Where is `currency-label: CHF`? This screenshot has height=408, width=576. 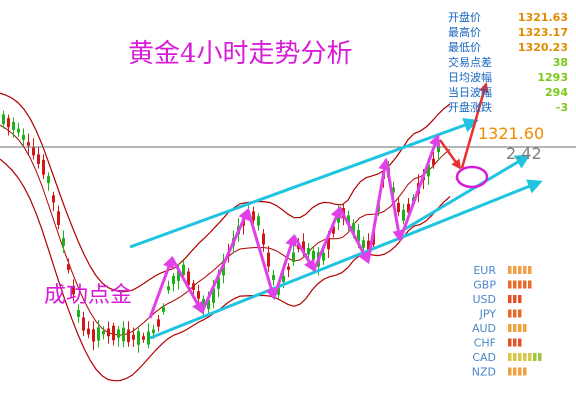 currency-label: CHF is located at coordinates (485, 343).